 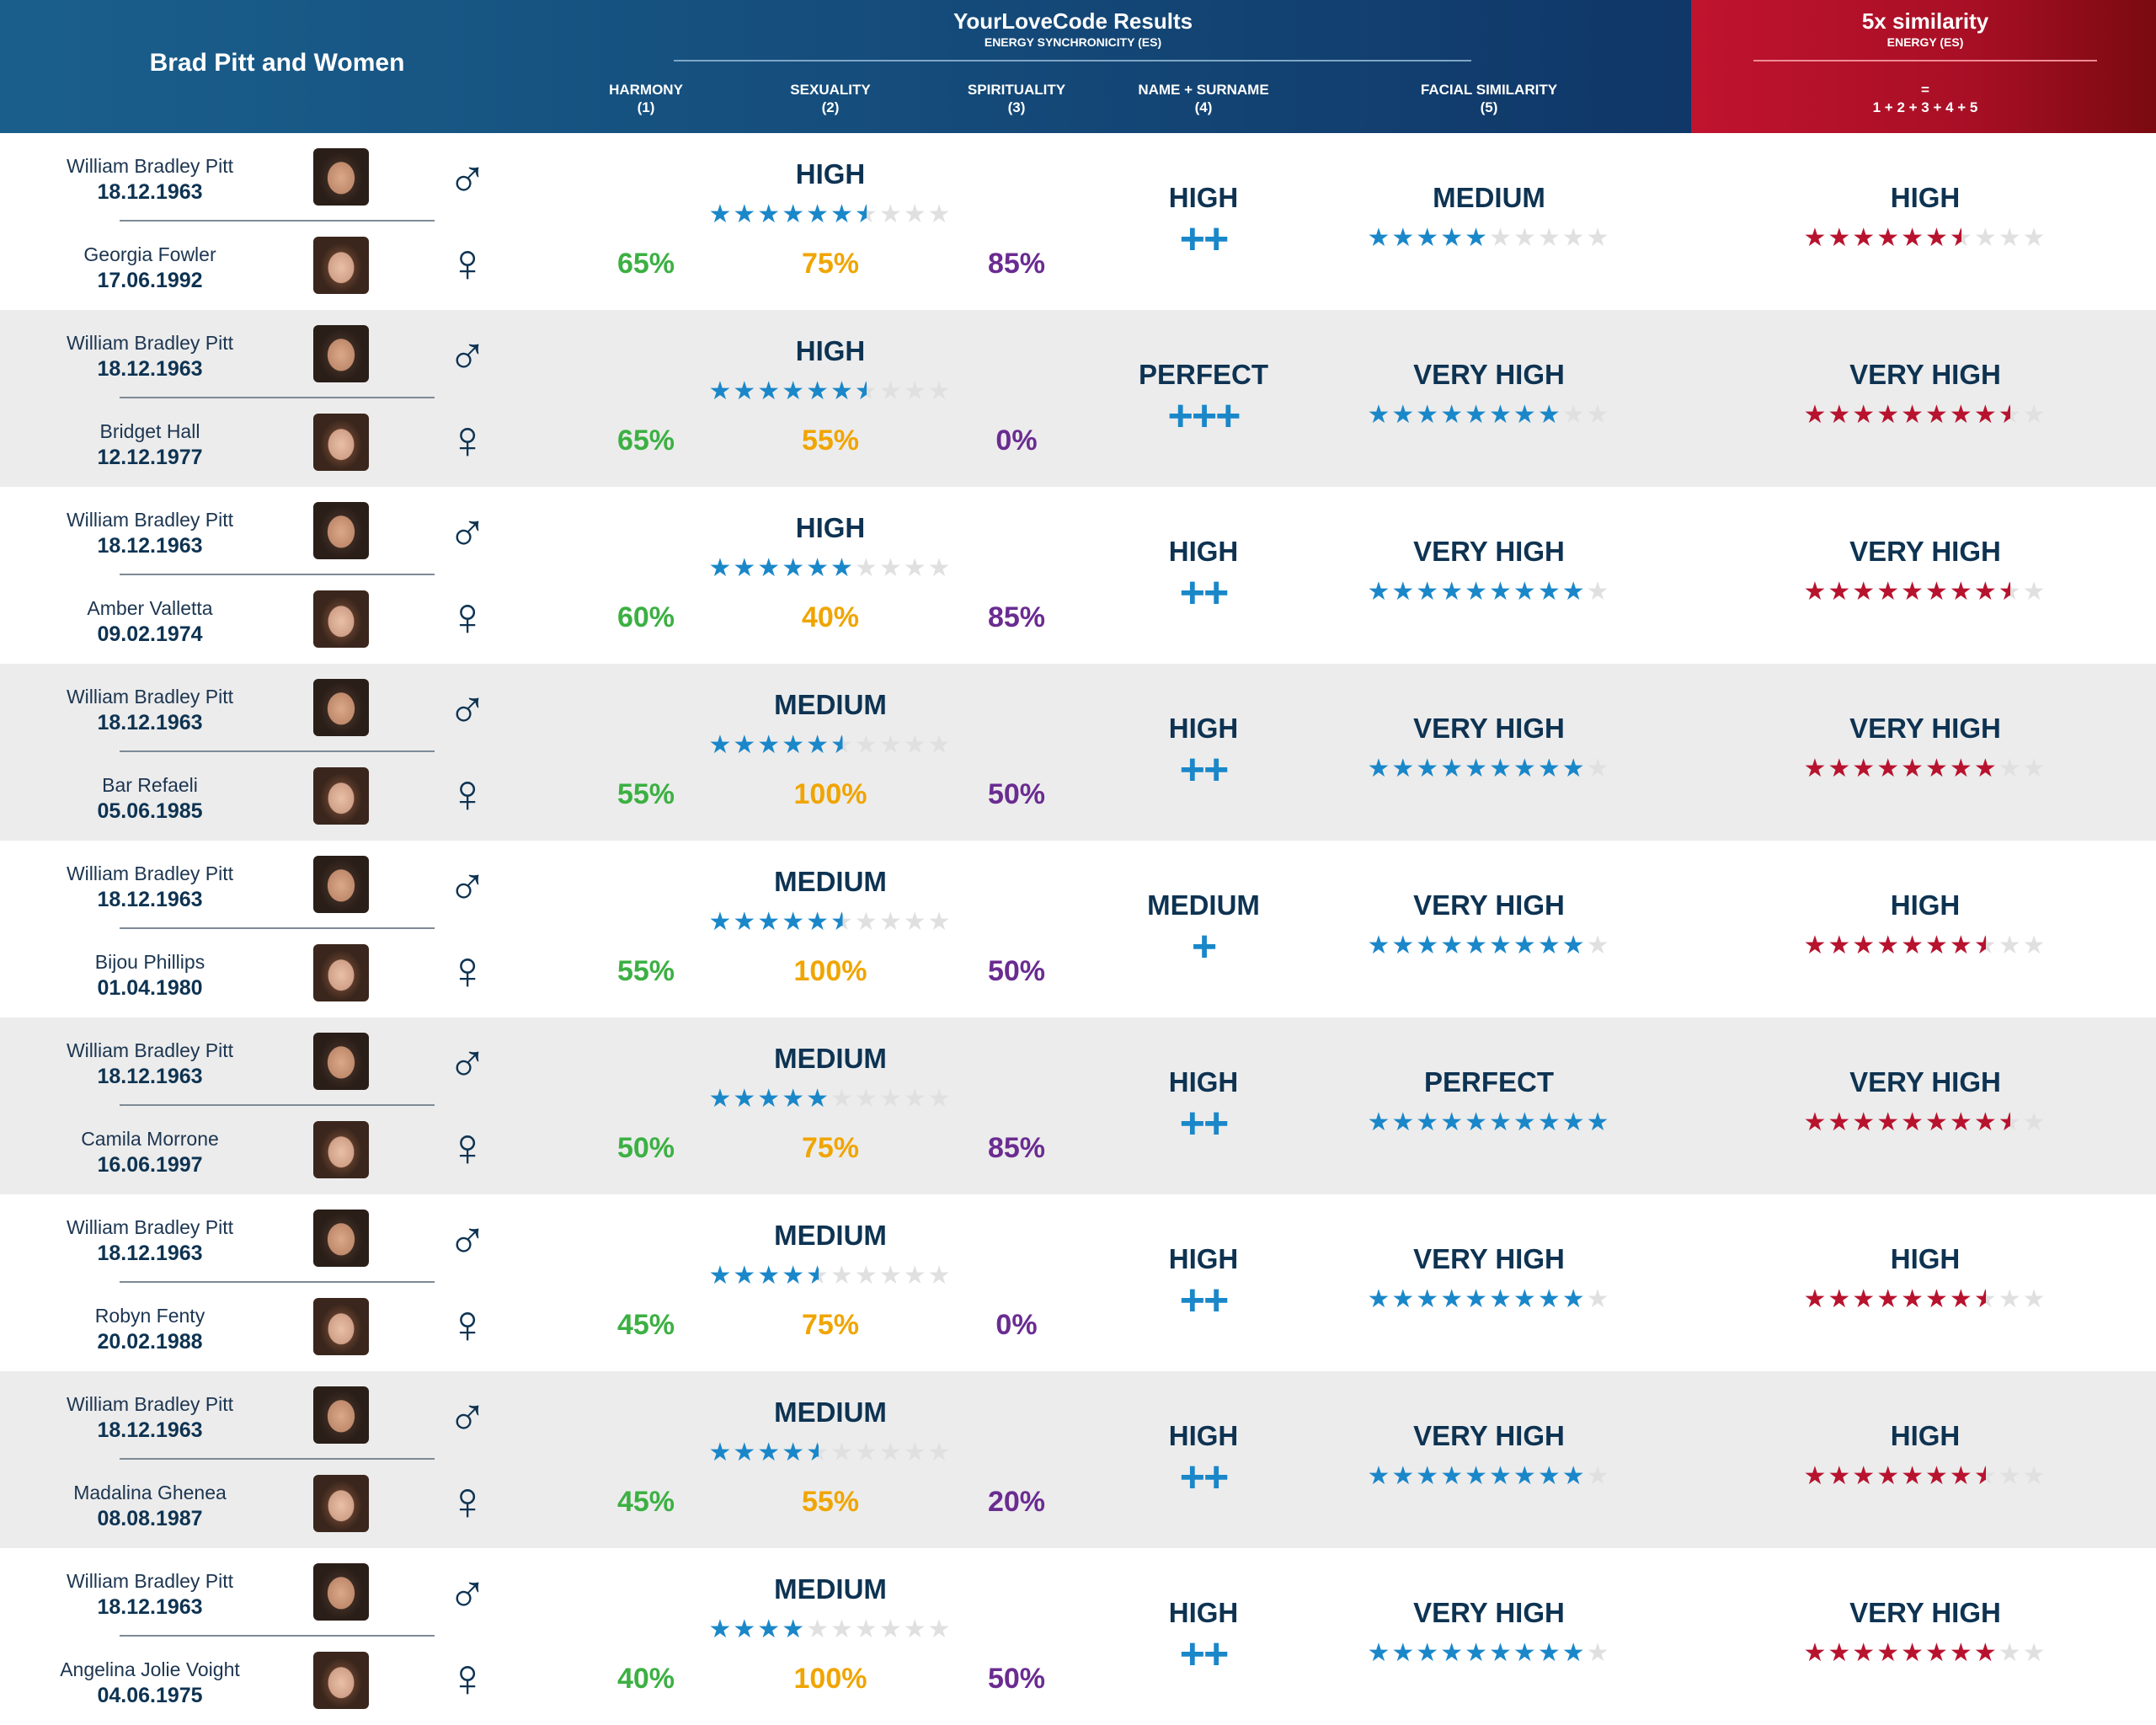 What do you see at coordinates (1925, 42) in the screenshot?
I see `similarity-subtitle: ENERGY (ES)` at bounding box center [1925, 42].